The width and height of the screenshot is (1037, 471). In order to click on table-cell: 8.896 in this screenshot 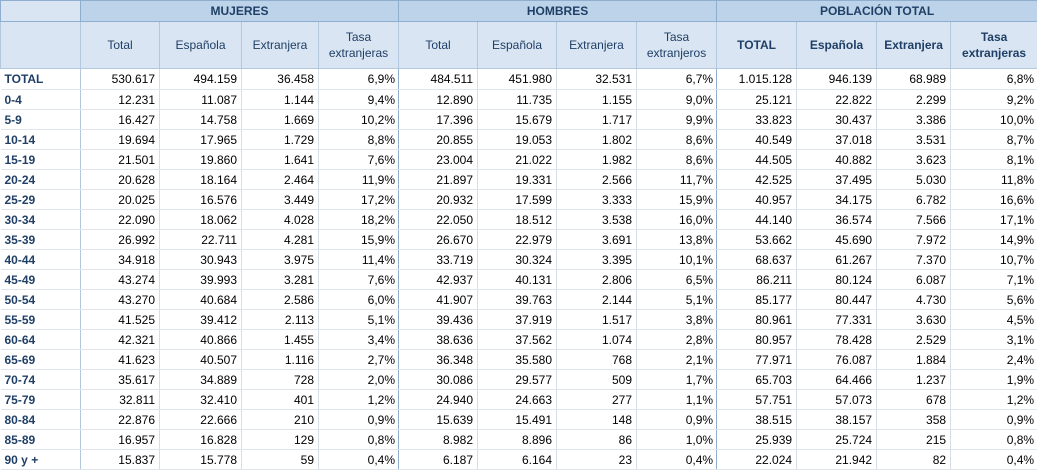, I will do `click(517, 439)`.